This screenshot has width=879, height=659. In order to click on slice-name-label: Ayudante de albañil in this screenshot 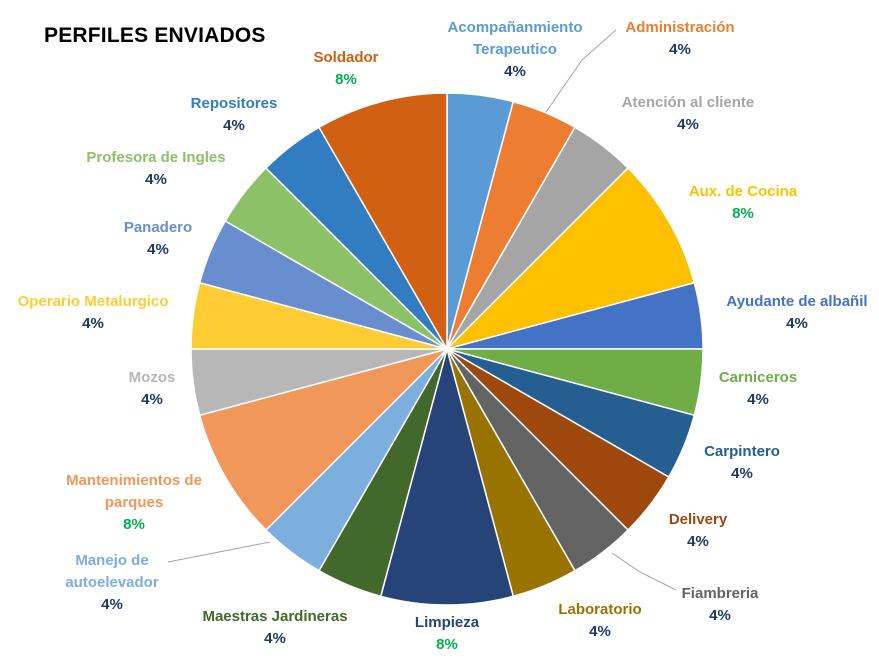, I will do `click(797, 301)`.